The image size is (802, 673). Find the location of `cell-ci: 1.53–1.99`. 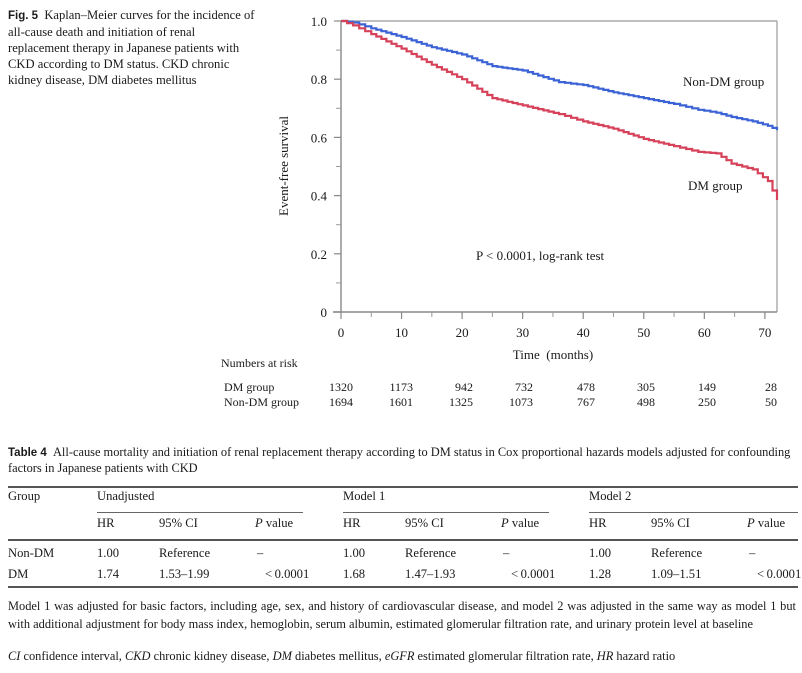

cell-ci: 1.53–1.99 is located at coordinates (184, 574).